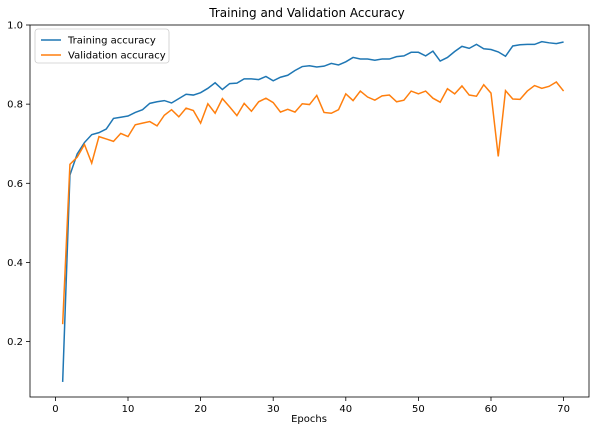 The height and width of the screenshot is (432, 595). Describe the element at coordinates (55, 409) in the screenshot. I see `x-tick-label: 0` at that location.